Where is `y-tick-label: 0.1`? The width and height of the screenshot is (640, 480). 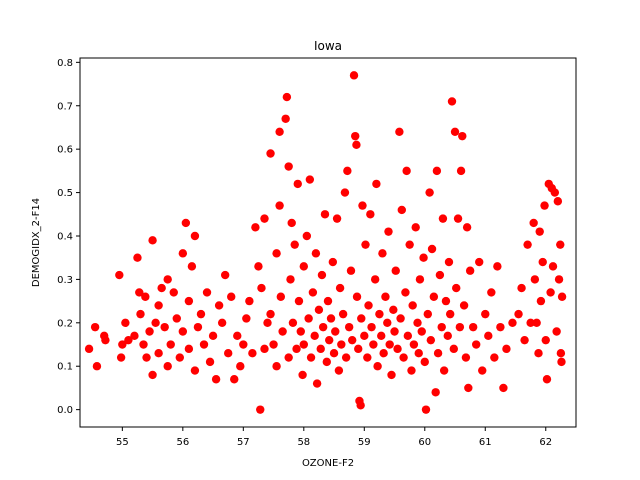
y-tick-label: 0.1 is located at coordinates (65, 367).